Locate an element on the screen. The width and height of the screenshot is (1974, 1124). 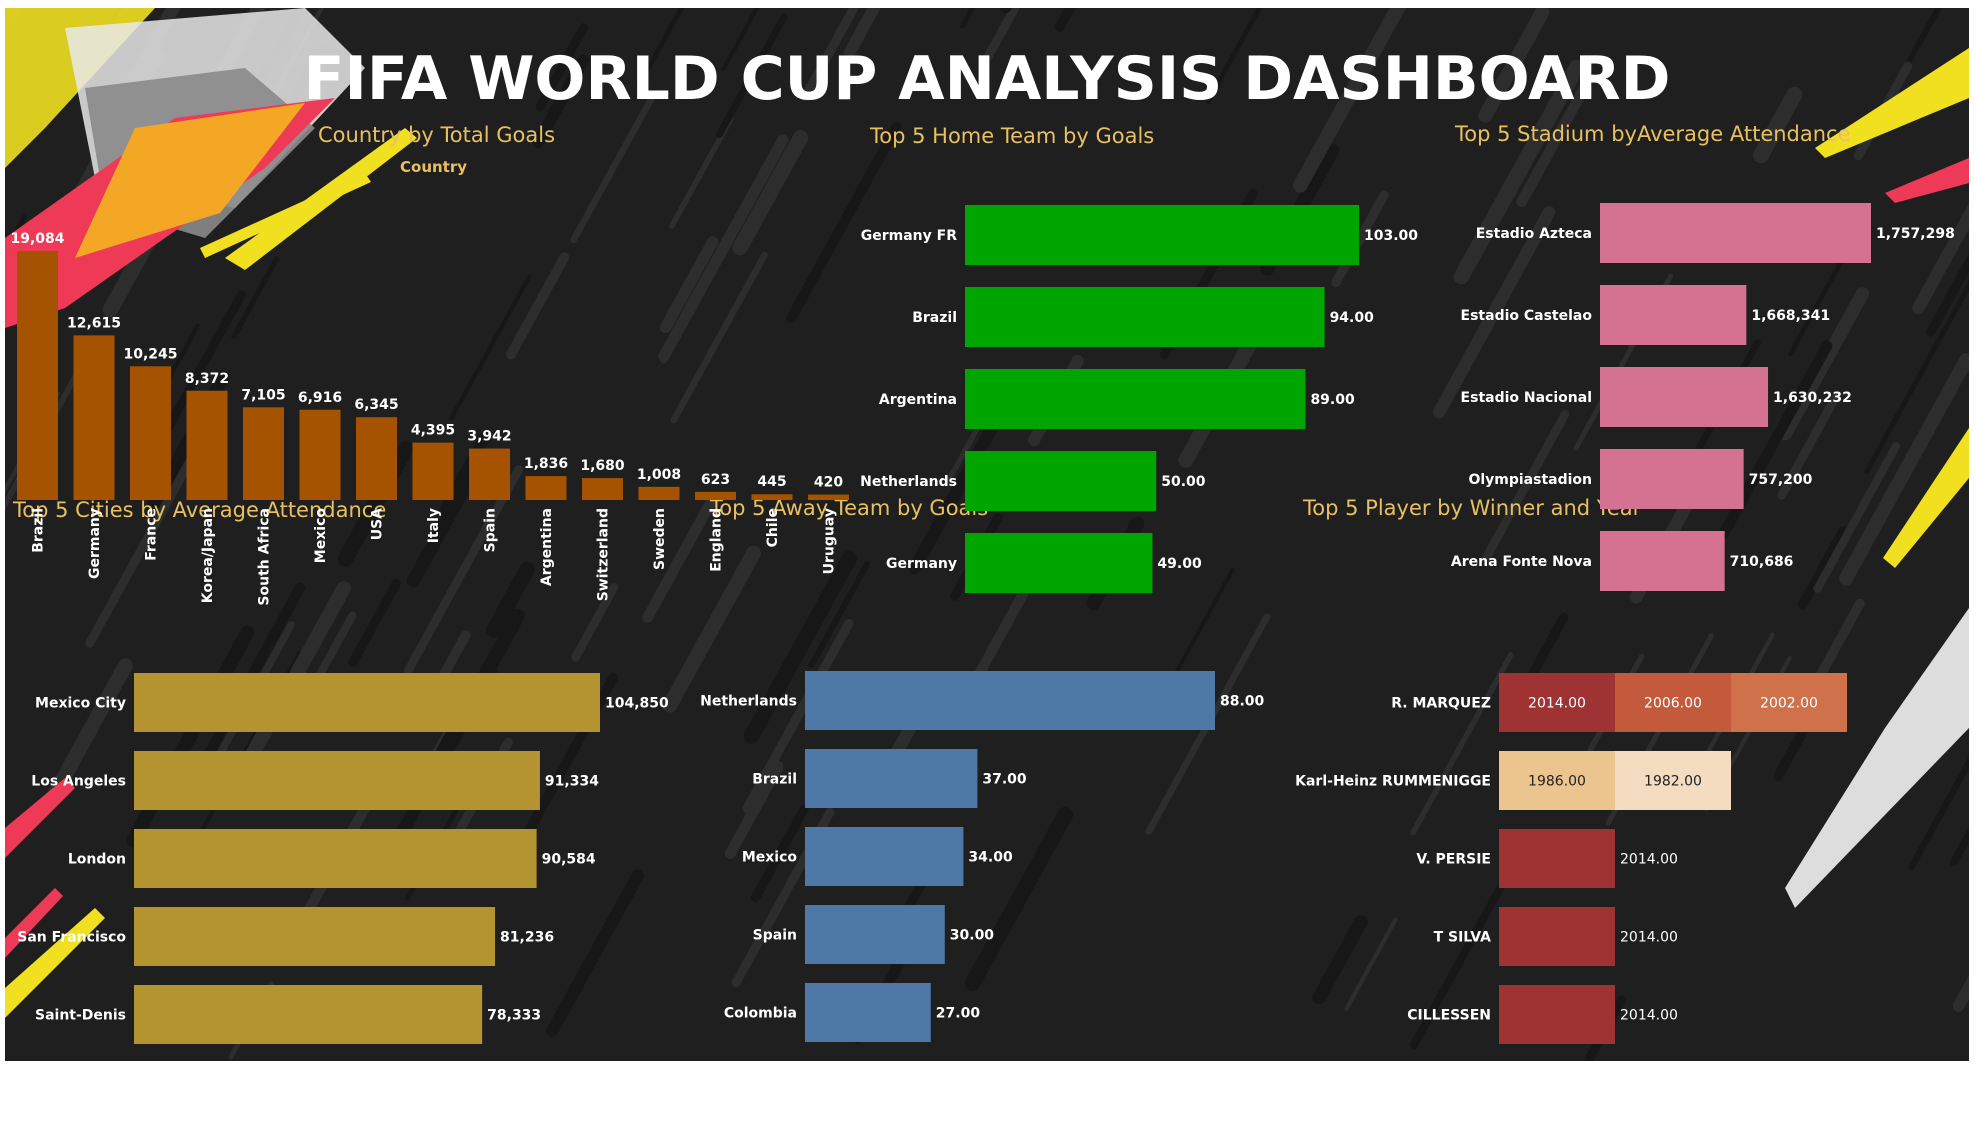
stadium-category-label: Estadio Castelao is located at coordinates (1527, 316).